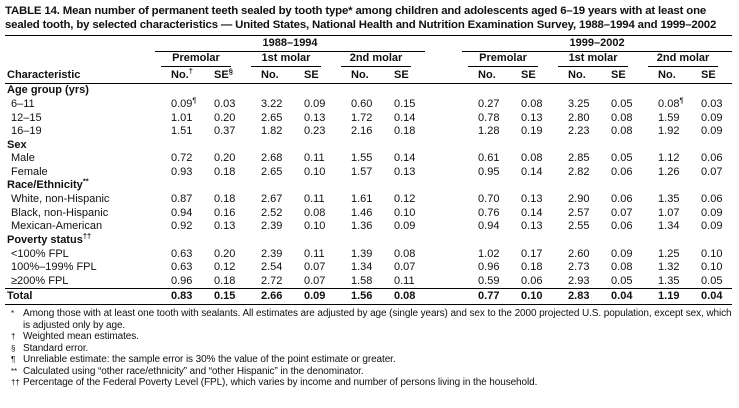 Image resolution: width=739 pixels, height=408 pixels. Describe the element at coordinates (669, 253) in the screenshot. I see `value-cell: 1.25` at that location.